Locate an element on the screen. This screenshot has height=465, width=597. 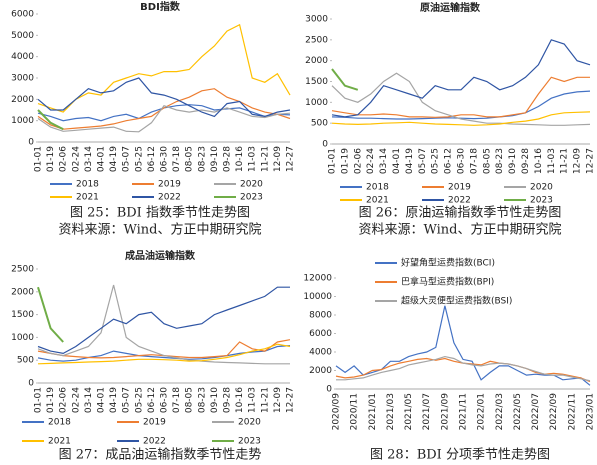
x-tick-label: 2021/09 is located at coordinates (445, 412).